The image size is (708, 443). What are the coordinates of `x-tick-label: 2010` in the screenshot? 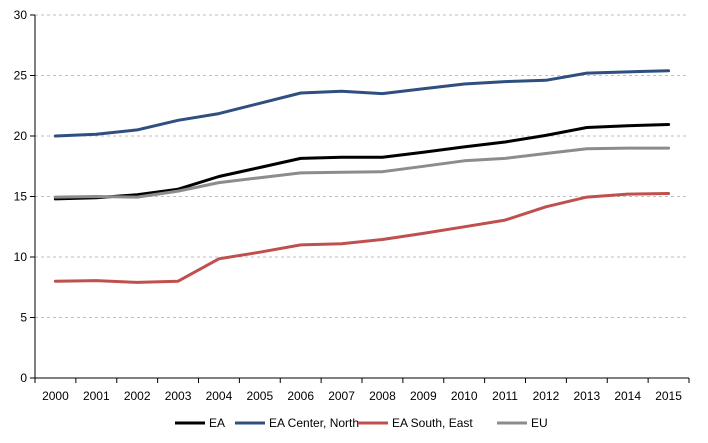 It's located at (464, 396).